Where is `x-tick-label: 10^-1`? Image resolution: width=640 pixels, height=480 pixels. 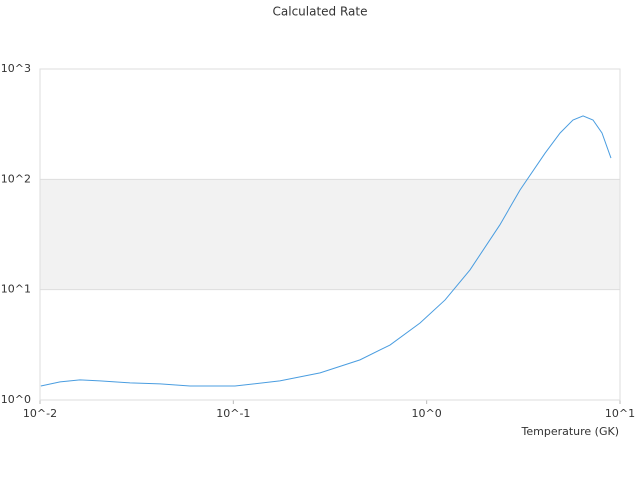
x-tick-label: 10^-1 is located at coordinates (233, 413).